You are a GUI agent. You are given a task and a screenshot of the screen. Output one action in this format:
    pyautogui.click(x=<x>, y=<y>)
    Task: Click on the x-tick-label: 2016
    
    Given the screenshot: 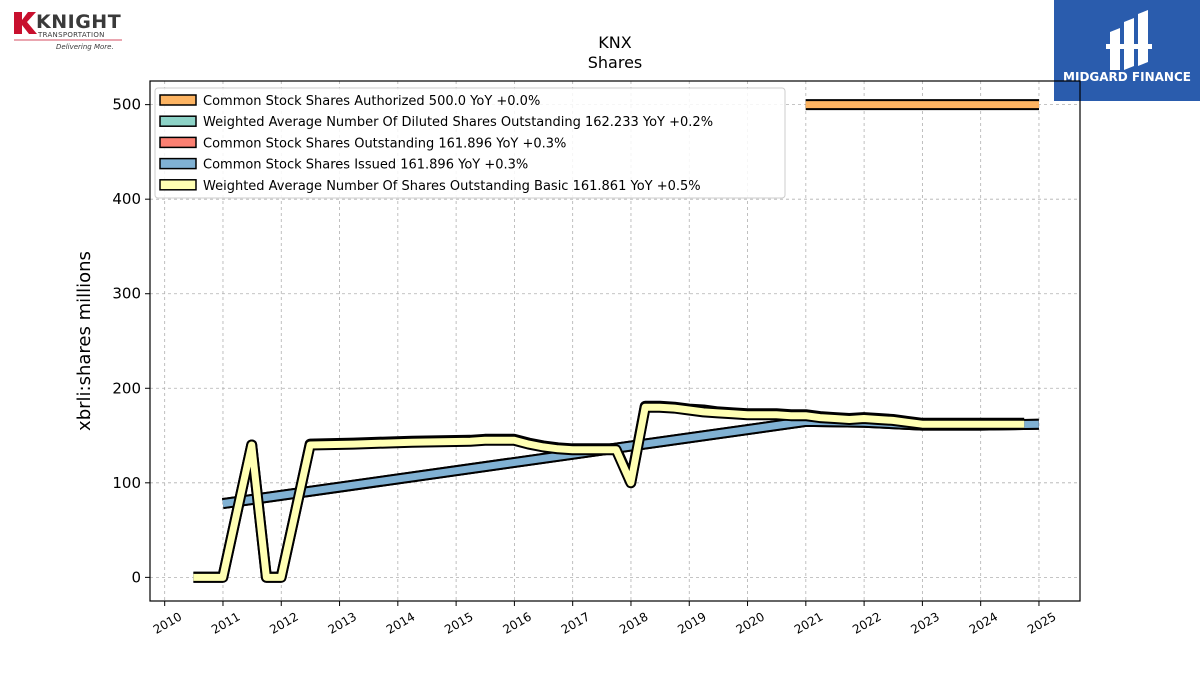 What is the action you would take?
    pyautogui.click(x=516, y=622)
    